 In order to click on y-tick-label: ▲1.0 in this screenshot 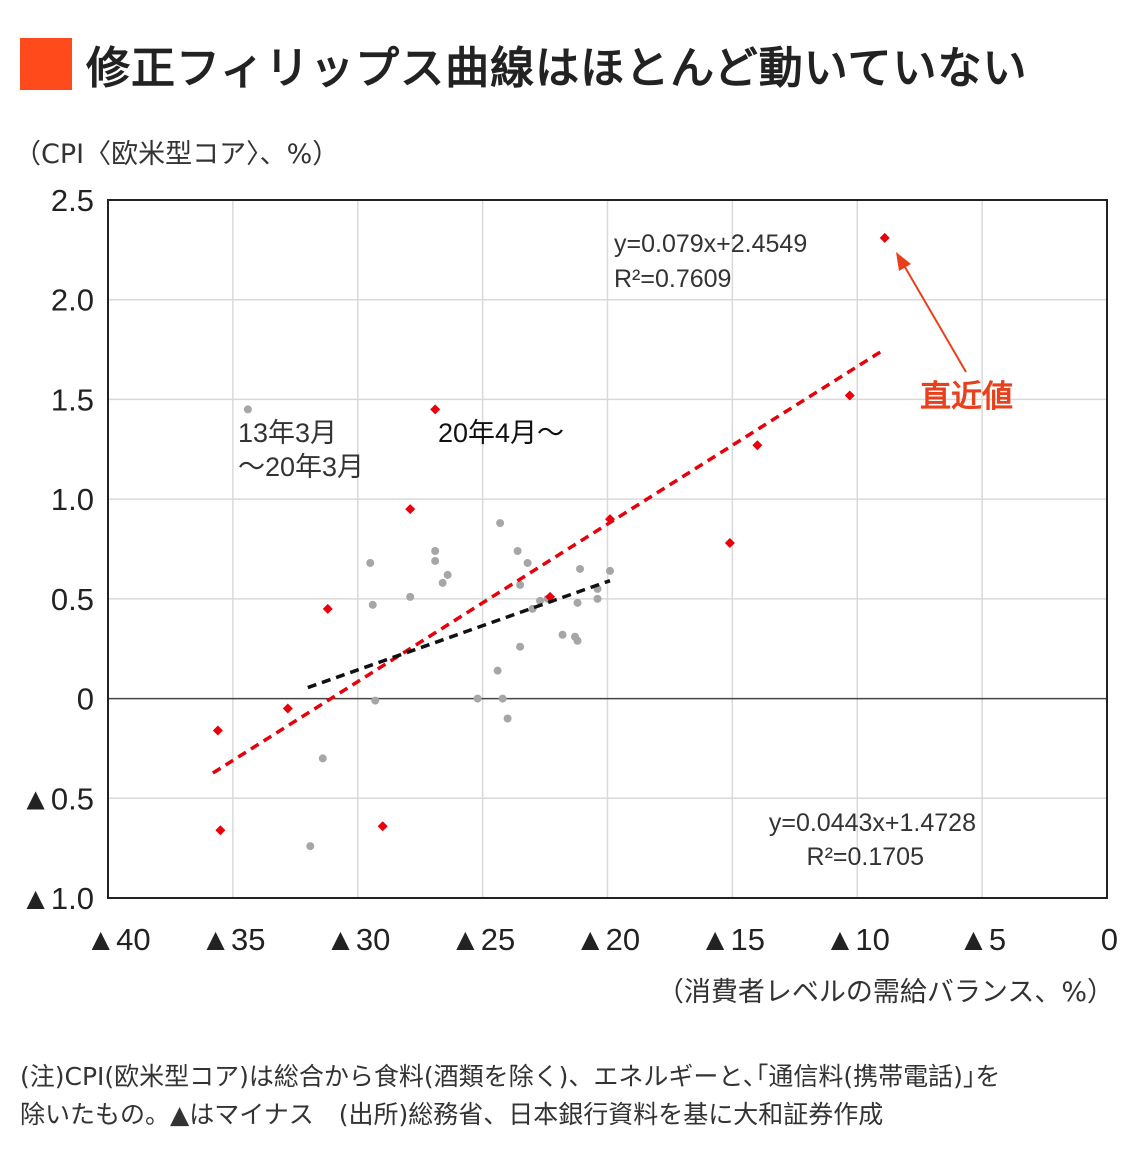, I will do `click(57, 898)`.